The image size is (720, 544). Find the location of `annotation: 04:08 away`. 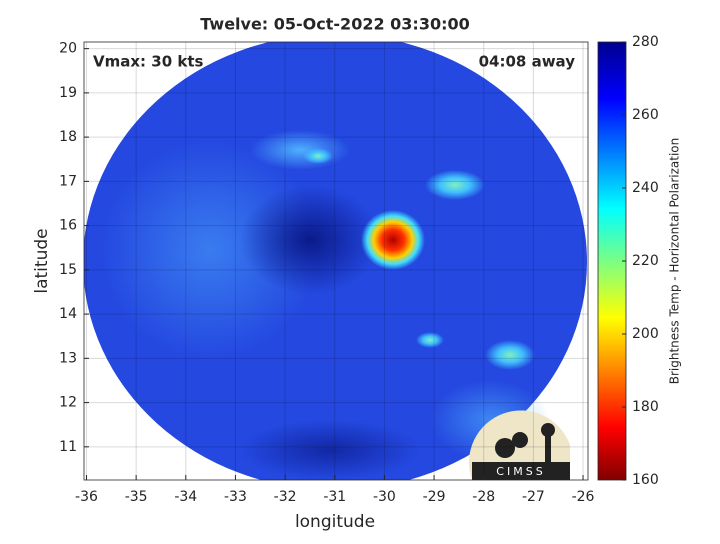

annotation: 04:08 away is located at coordinates (527, 62).